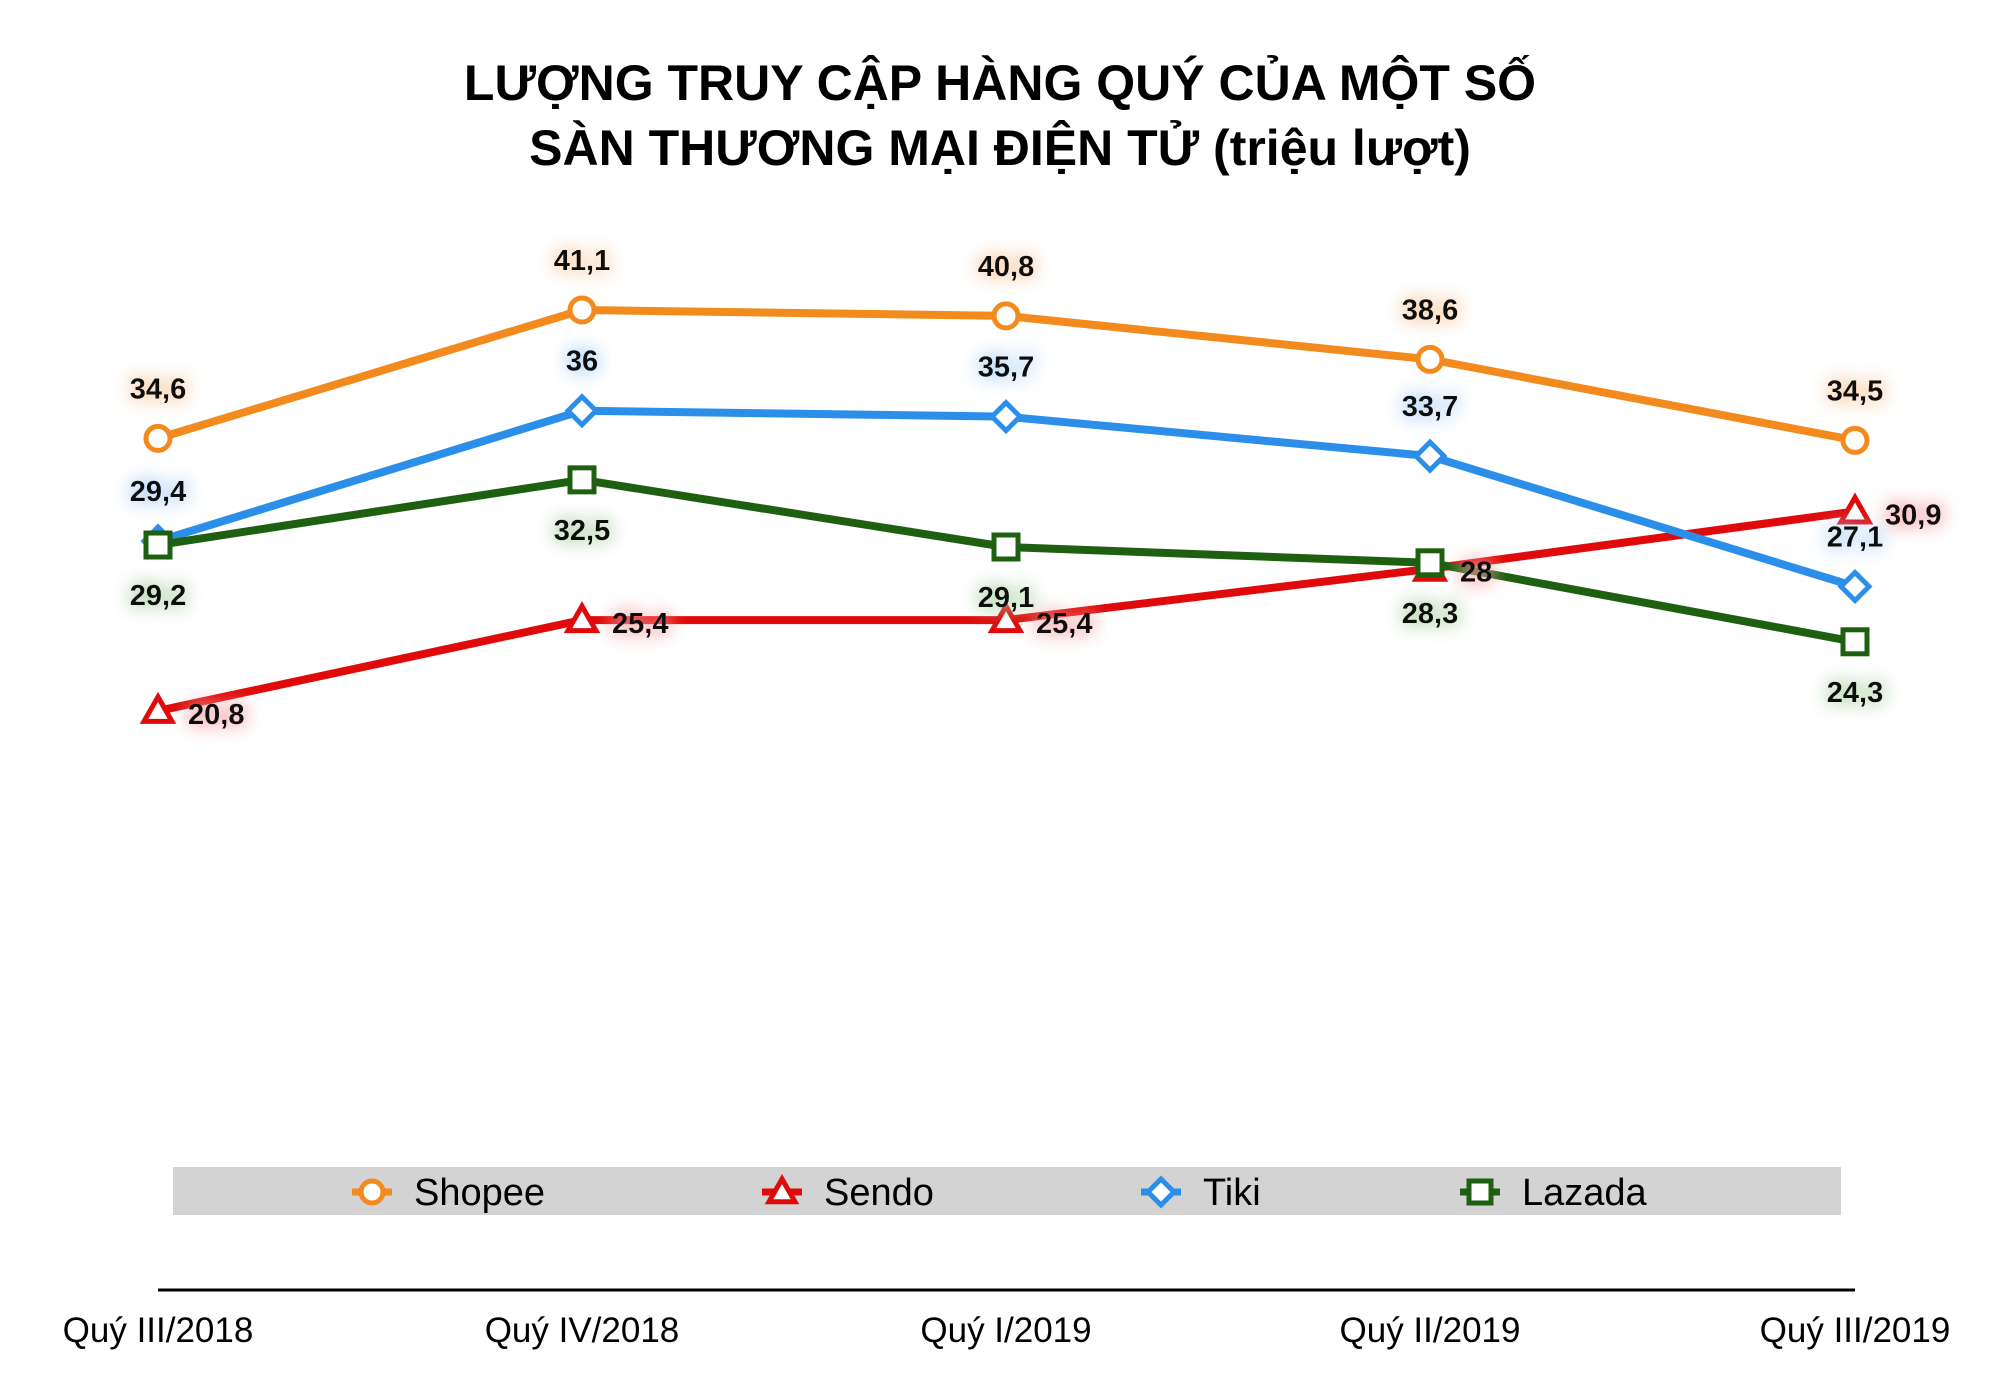  Describe the element at coordinates (1006, 267) in the screenshot. I see `shopee-data-label-3: 40,8` at that location.